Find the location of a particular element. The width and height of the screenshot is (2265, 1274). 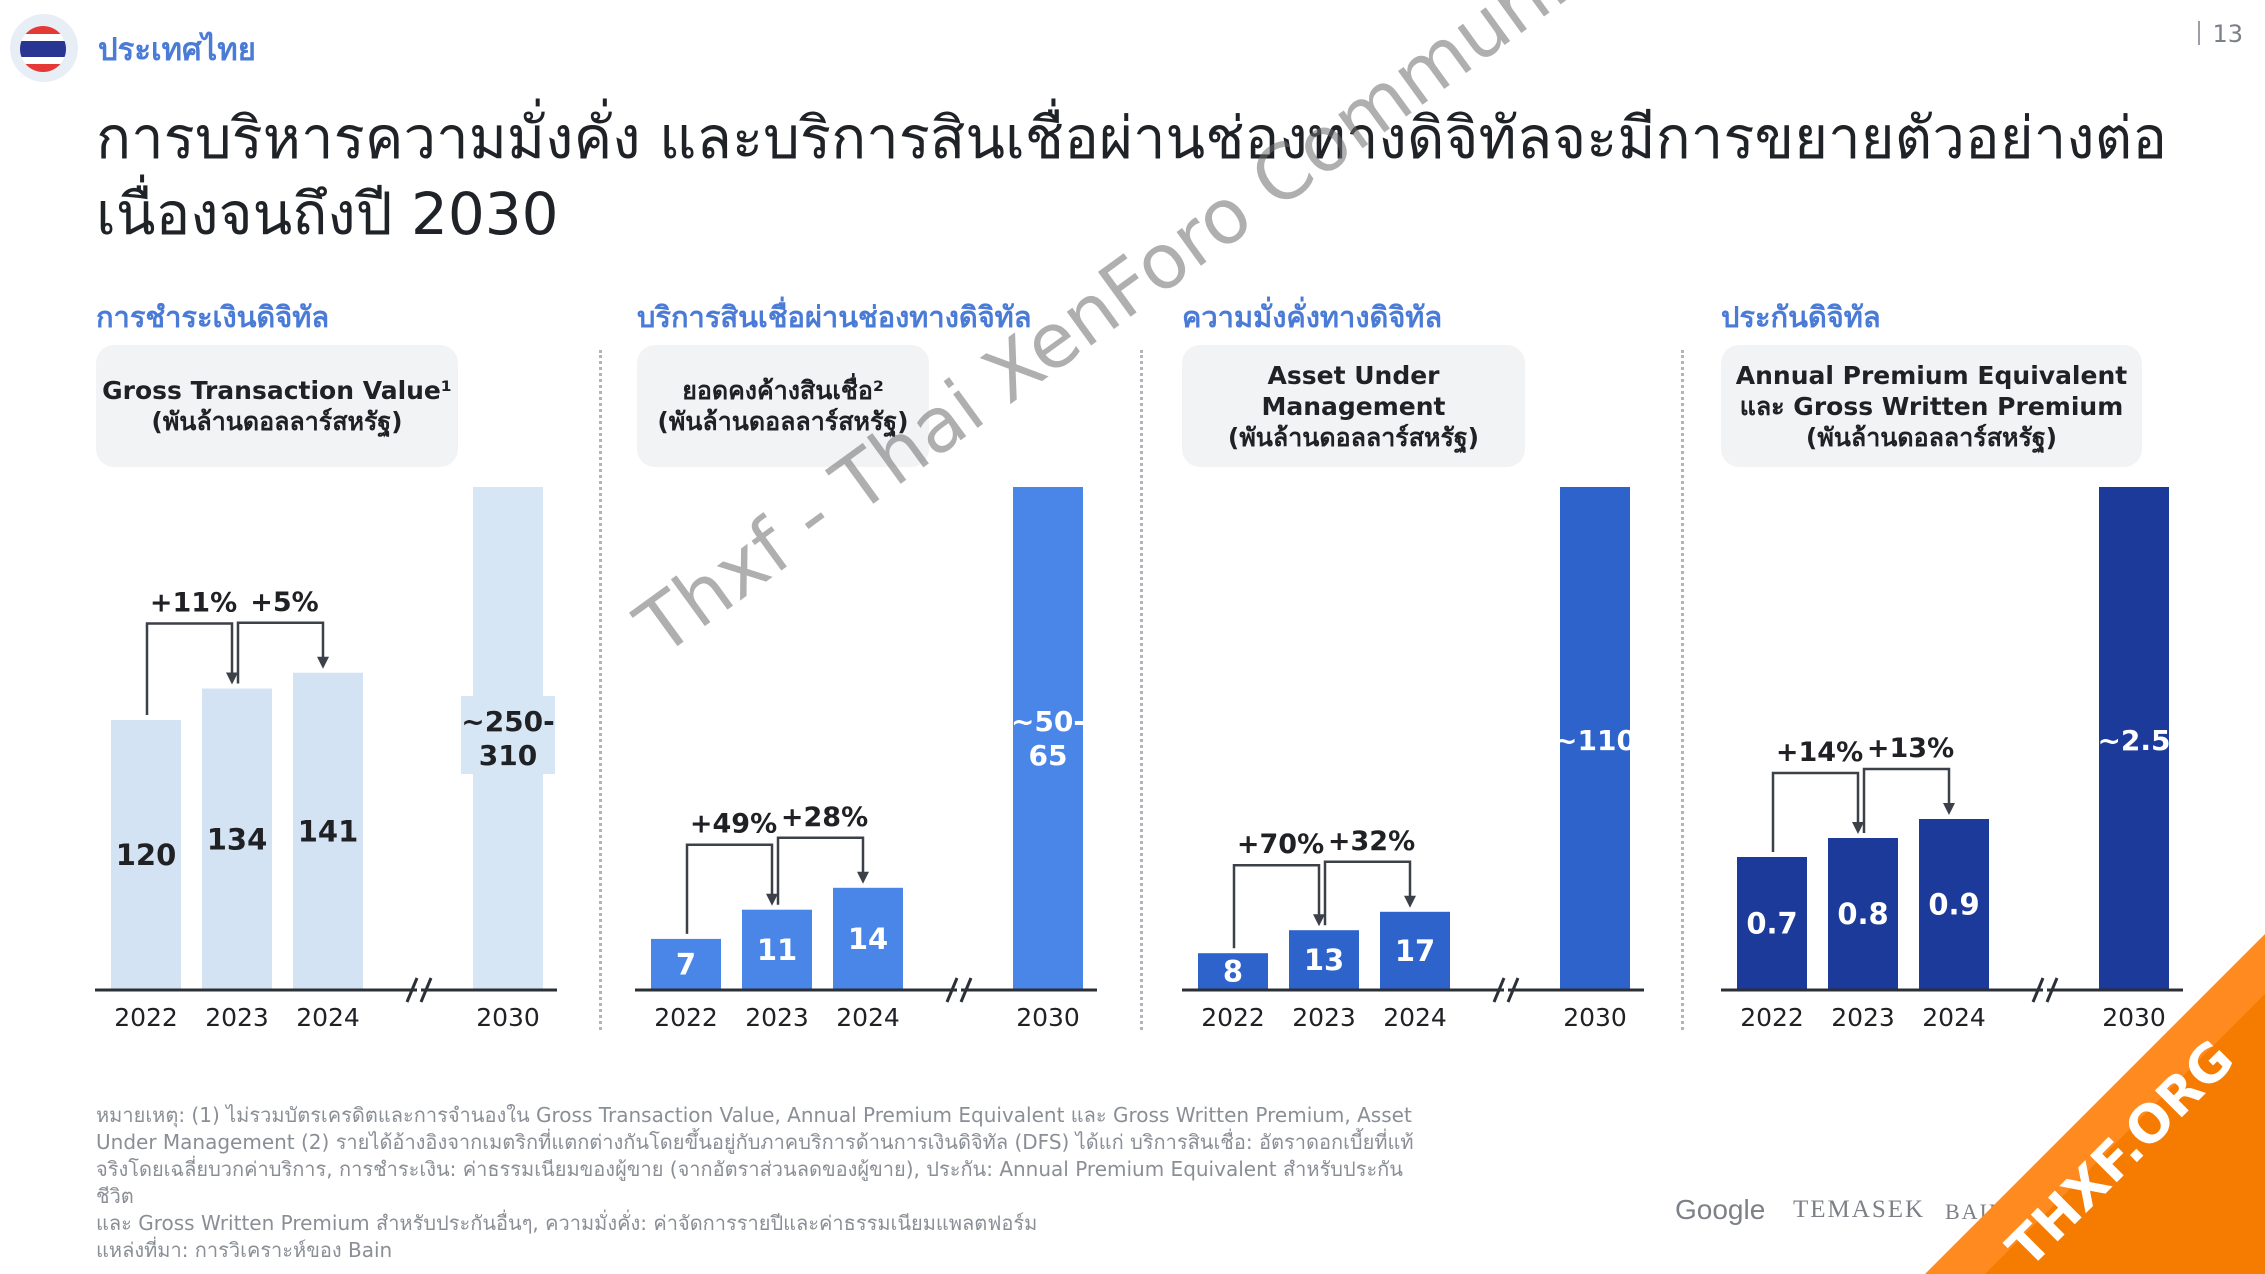

bar-value-label: 141 is located at coordinates (328, 831).